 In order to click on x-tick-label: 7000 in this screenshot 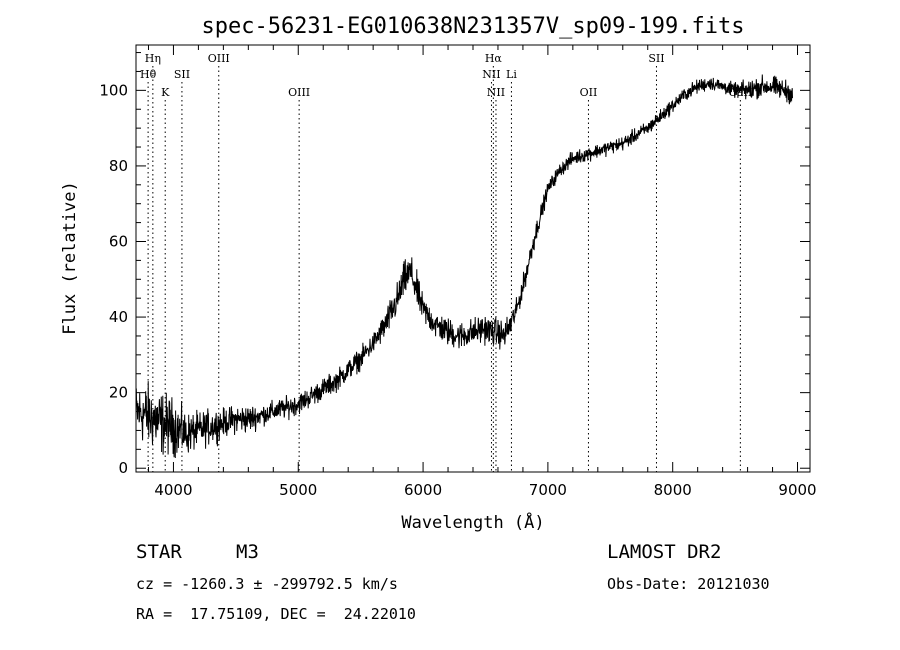, I will do `click(548, 490)`.